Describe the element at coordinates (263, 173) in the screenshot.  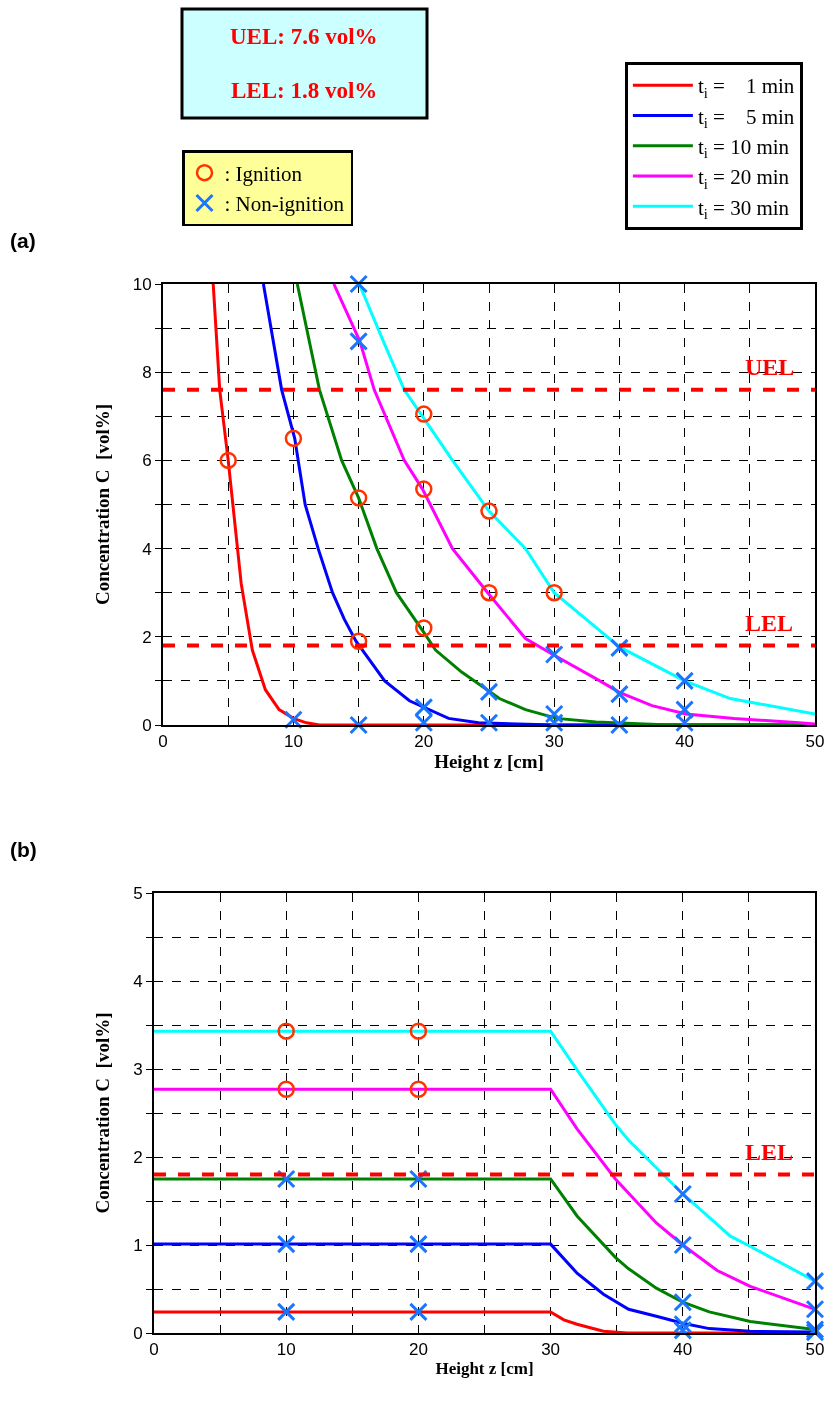
I see `legend-label: : Ignition` at that location.